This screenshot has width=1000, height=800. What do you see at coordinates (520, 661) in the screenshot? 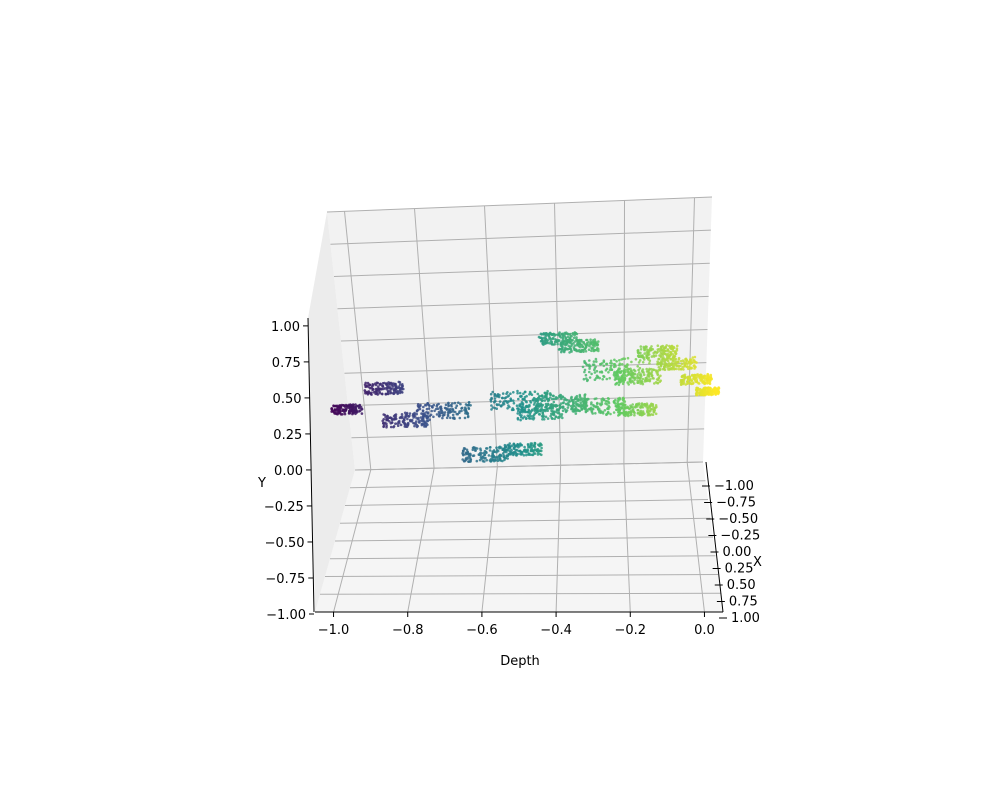
I see `depth-axis-label: Depth` at bounding box center [520, 661].